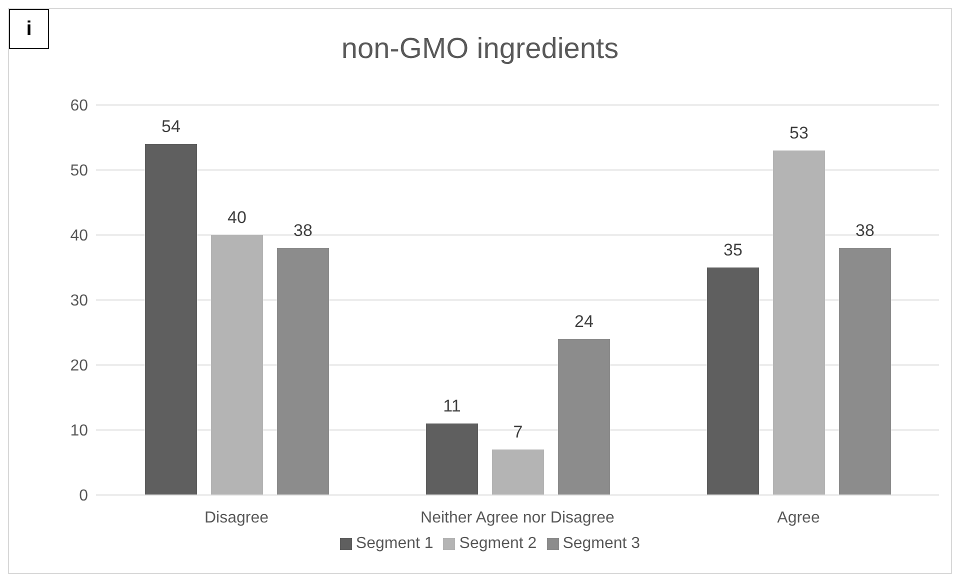  What do you see at coordinates (452, 406) in the screenshot?
I see `data-label: 11` at bounding box center [452, 406].